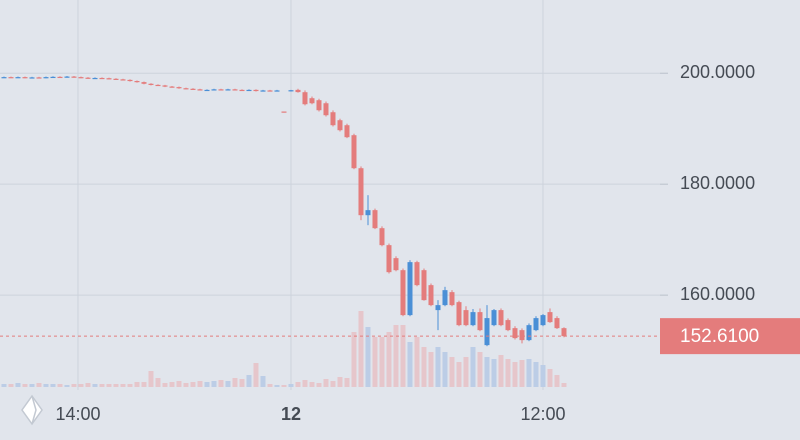 Image resolution: width=800 pixels, height=440 pixels. What do you see at coordinates (291, 414) in the screenshot?
I see `x-tick-label: 12` at bounding box center [291, 414].